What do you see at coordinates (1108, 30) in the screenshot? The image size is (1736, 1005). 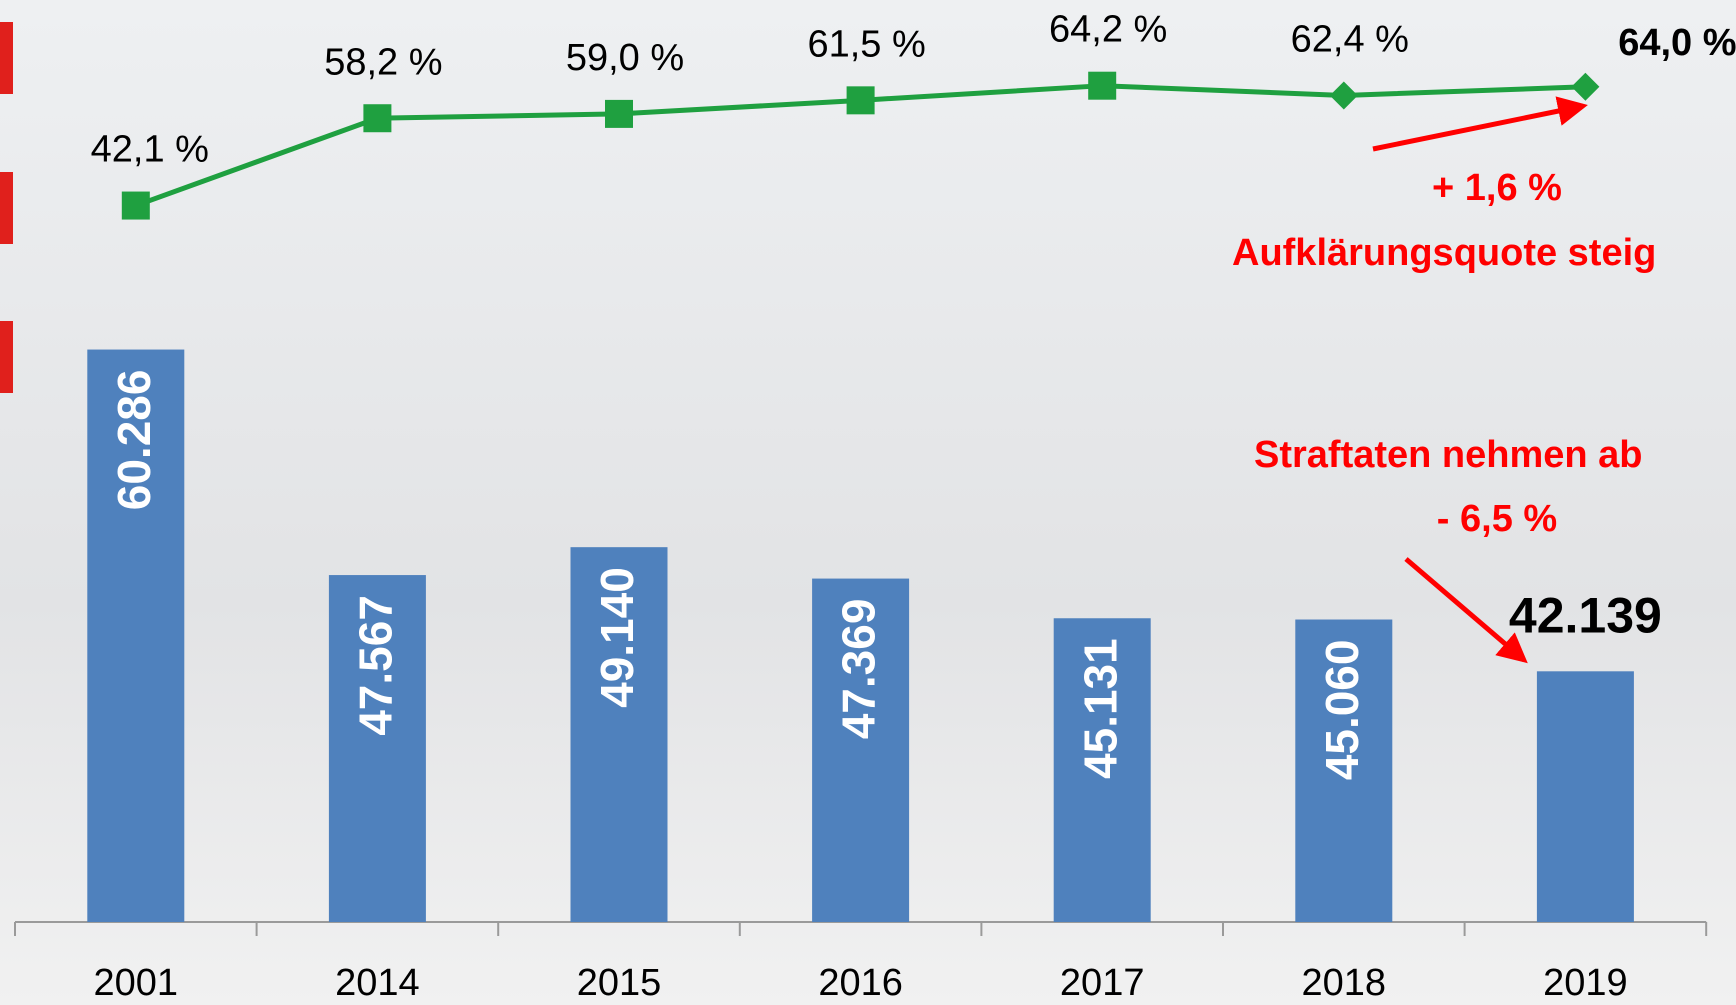 I see `line-value-label: 64,2 %` at bounding box center [1108, 30].